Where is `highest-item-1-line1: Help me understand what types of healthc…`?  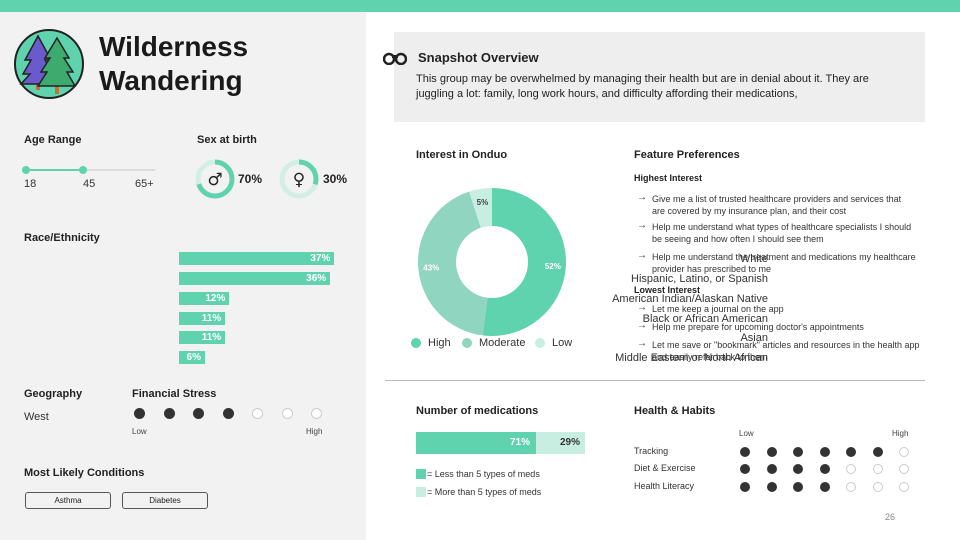 highest-item-1-line1: Help me understand what types of healthc… is located at coordinates (782, 227).